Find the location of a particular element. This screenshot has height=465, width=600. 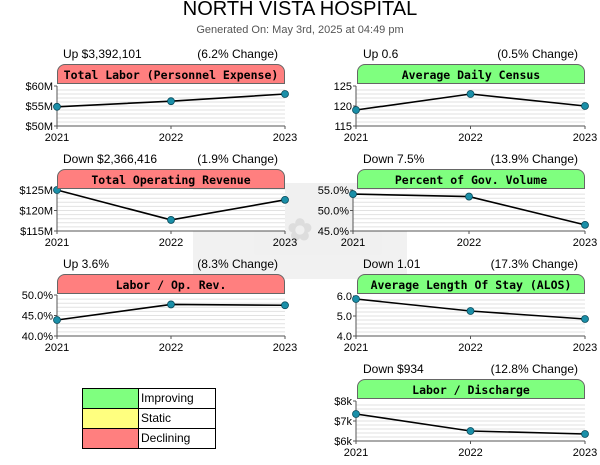

average-length-of-stay-alos-header: Average Length Of Stay (ALOS) is located at coordinates (471, 284).